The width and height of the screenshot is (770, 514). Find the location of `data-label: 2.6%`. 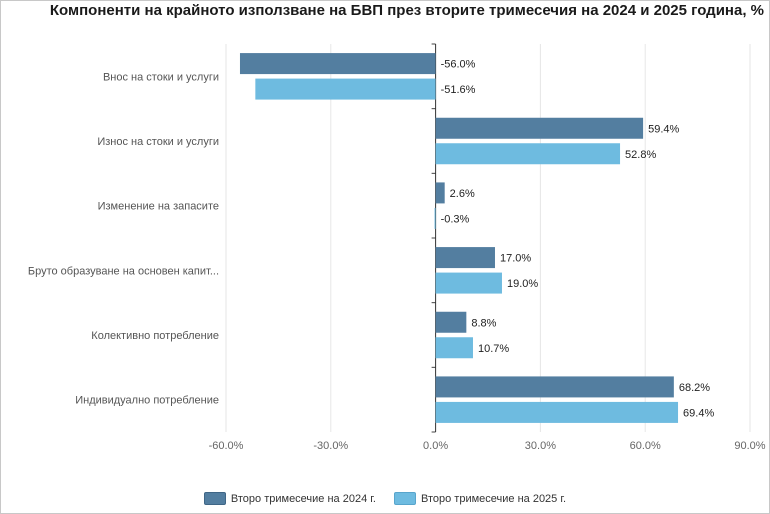

data-label: 2.6% is located at coordinates (462, 194).